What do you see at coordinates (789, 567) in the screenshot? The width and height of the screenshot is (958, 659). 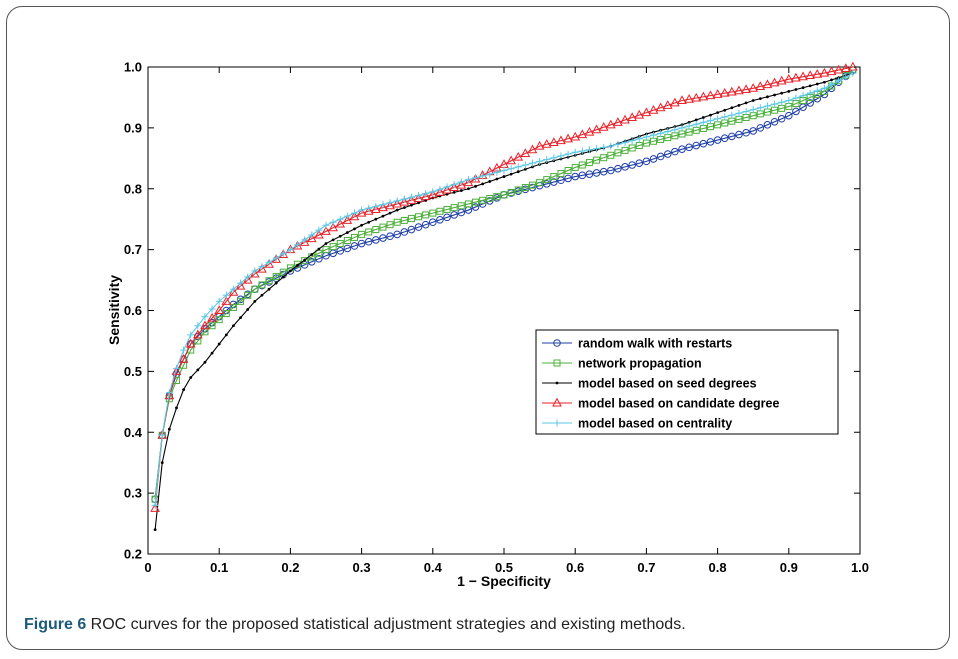 I see `x-tick-label: 0.9` at bounding box center [789, 567].